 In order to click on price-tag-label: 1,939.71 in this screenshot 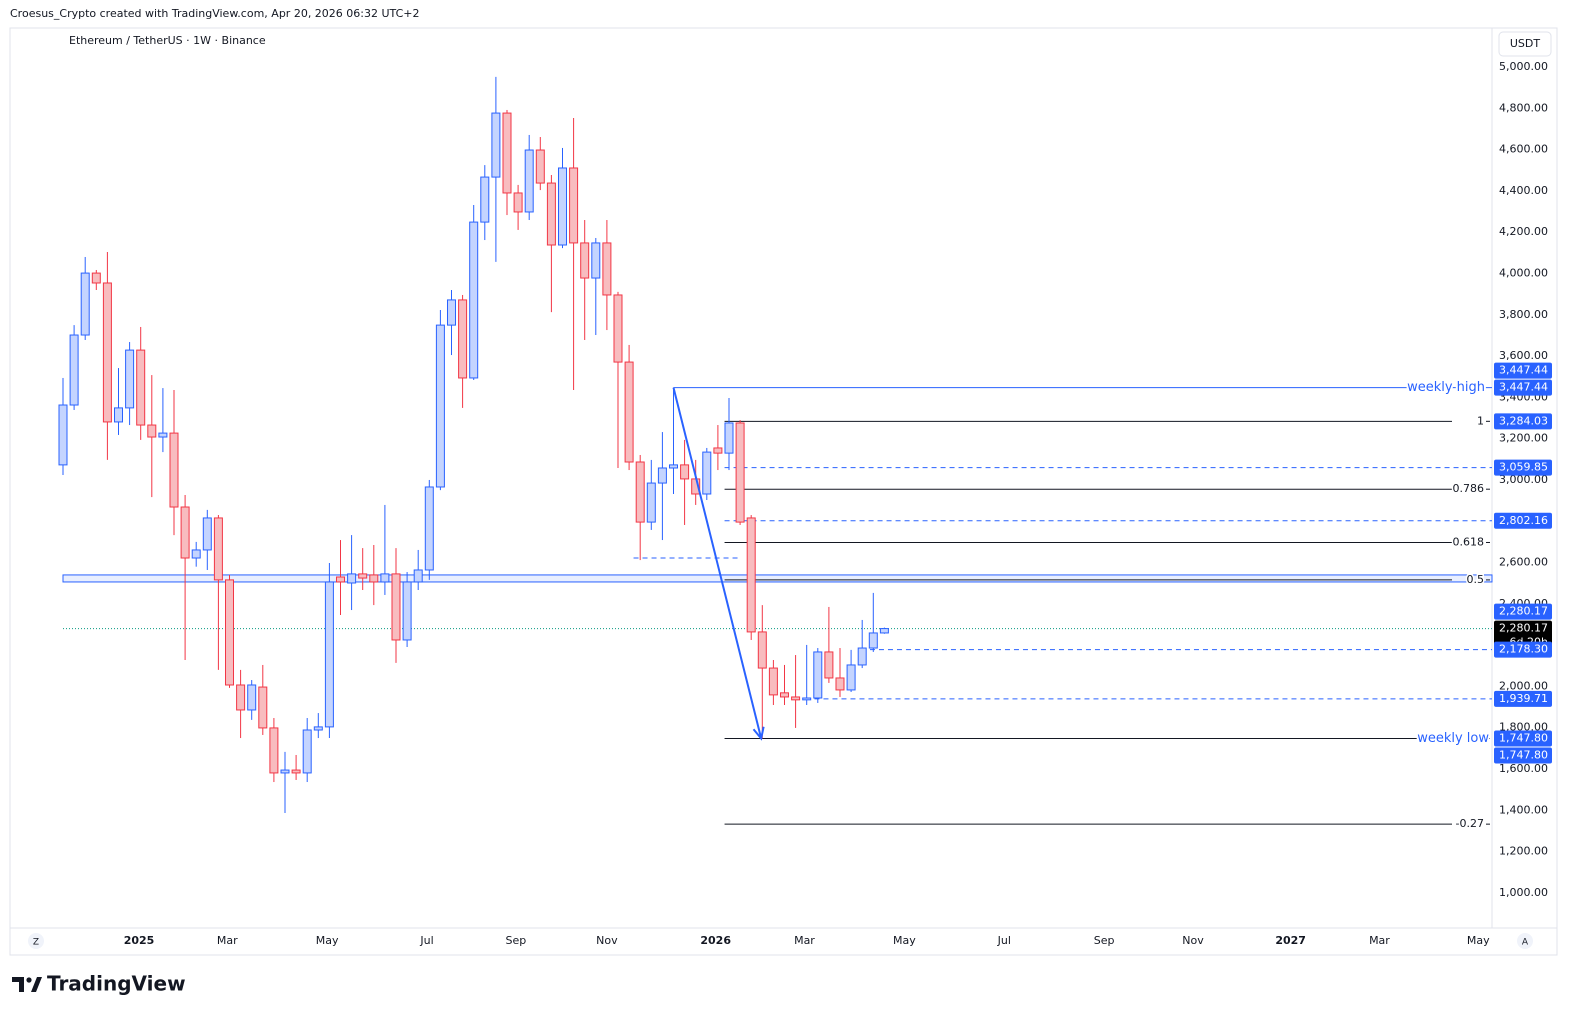, I will do `click(1523, 698)`.